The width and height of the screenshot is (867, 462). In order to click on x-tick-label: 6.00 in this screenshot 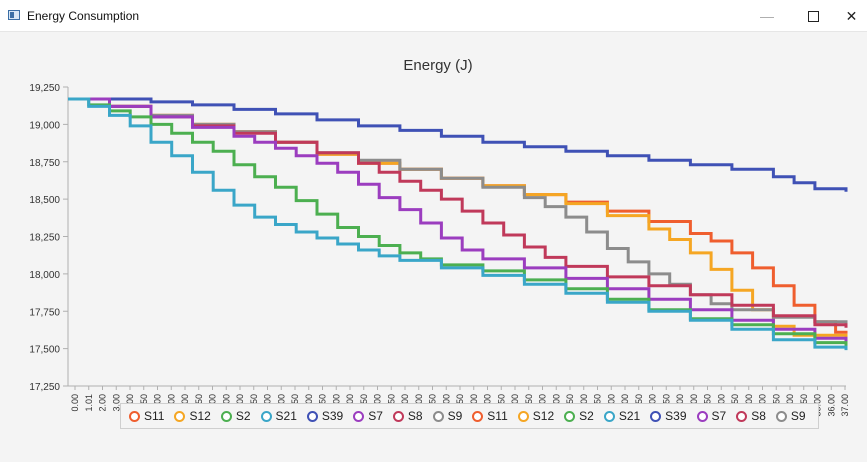, I will do `click(171, 403)`.